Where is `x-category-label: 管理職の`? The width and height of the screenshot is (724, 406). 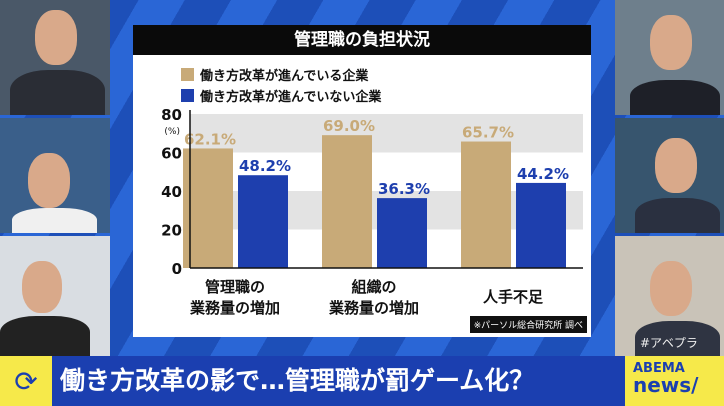 x-category-label: 管理職の is located at coordinates (235, 287).